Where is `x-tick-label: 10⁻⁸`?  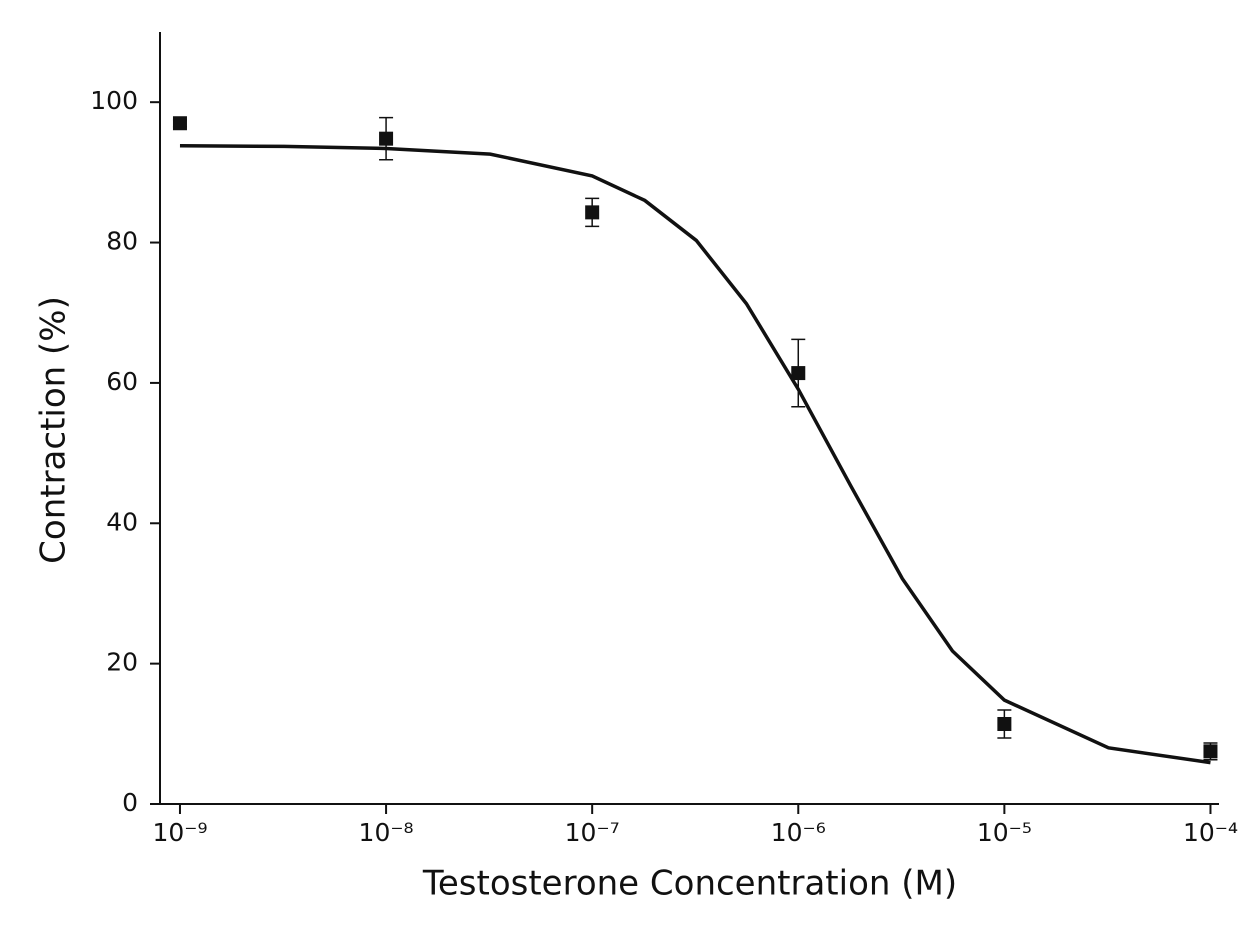 x-tick-label: 10⁻⁸ is located at coordinates (386, 832).